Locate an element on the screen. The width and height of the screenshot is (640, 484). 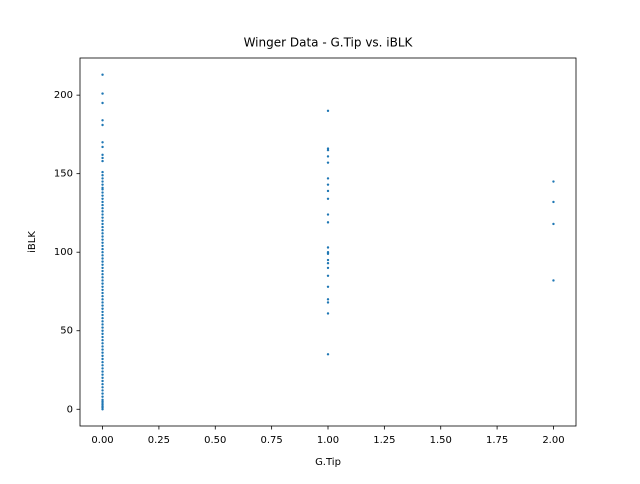
y-tick-label: 200 is located at coordinates (63, 95).